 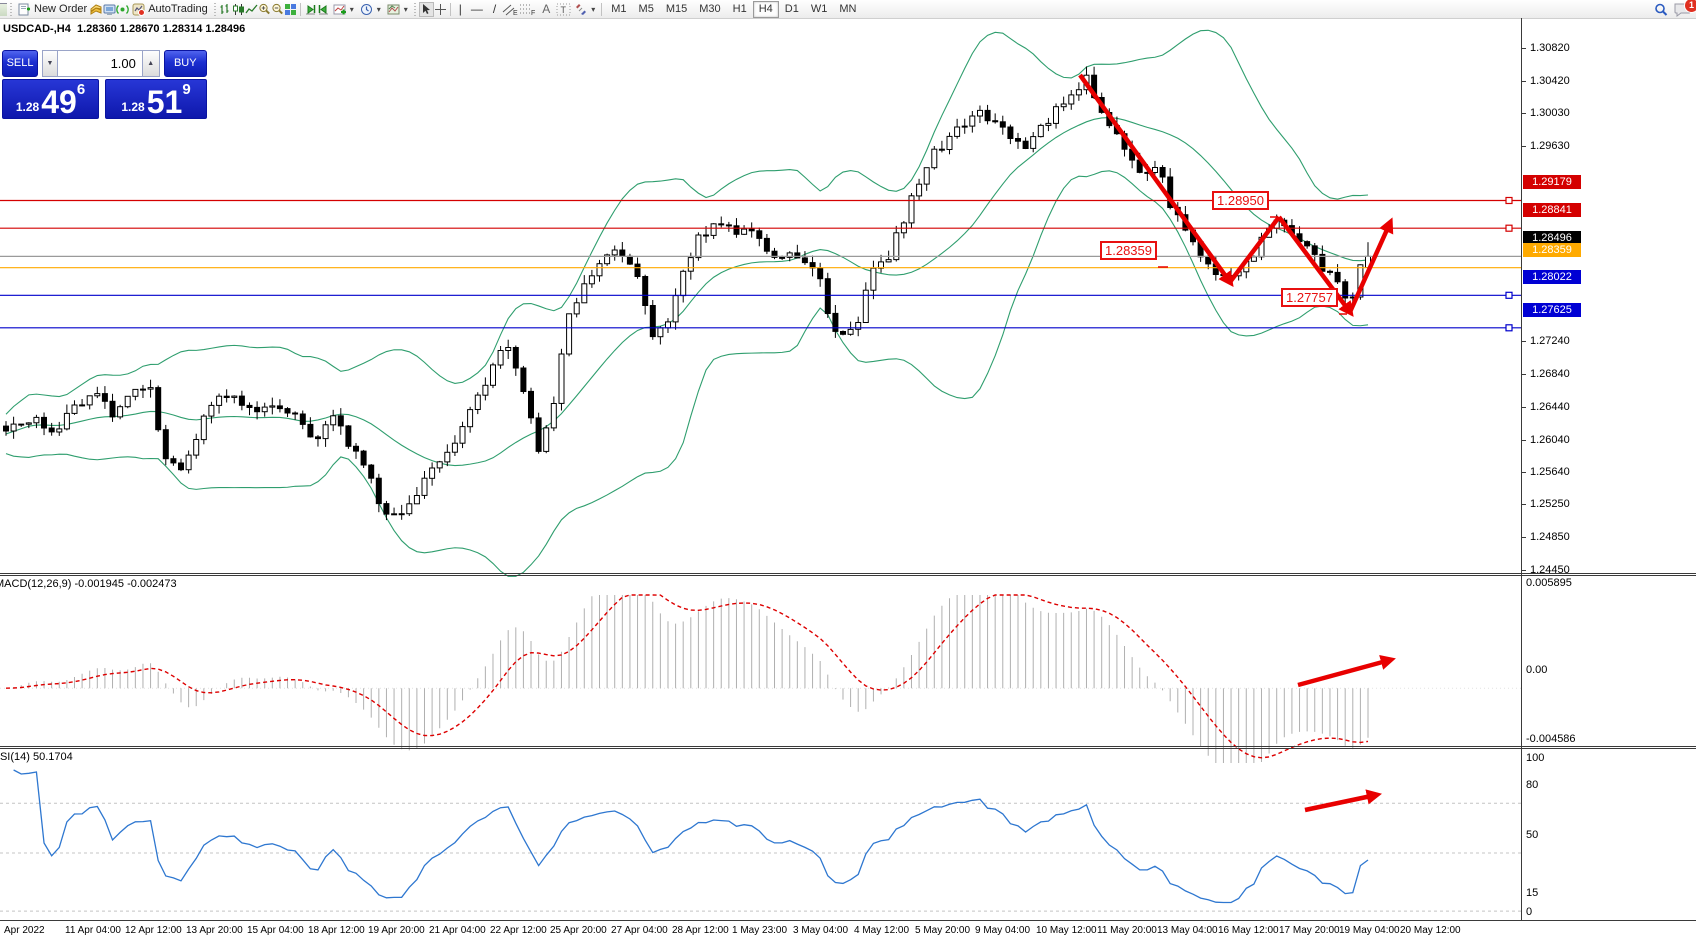 I want to click on new-order-icon, so click(x=24, y=9).